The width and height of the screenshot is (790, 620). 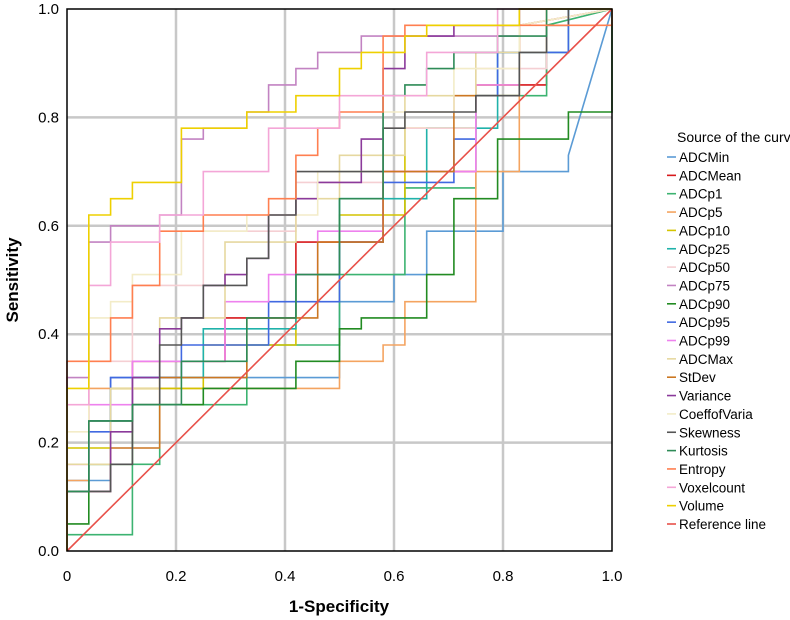 I want to click on x-tick-label: 0.8, so click(x=503, y=576).